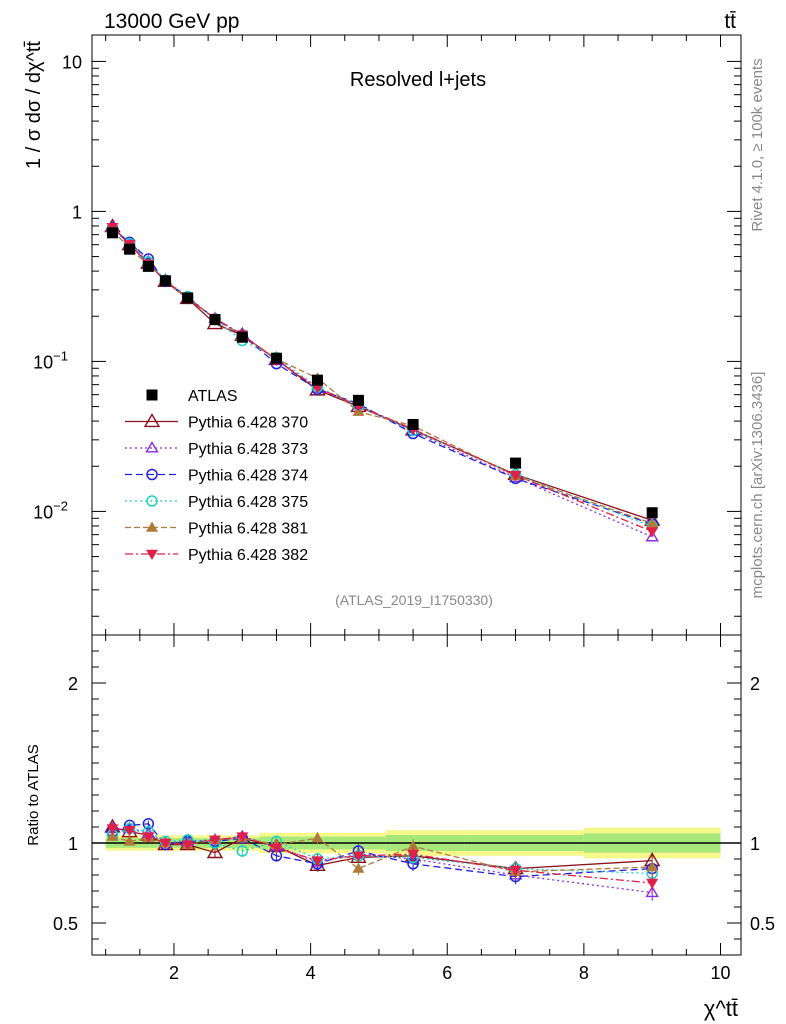 This screenshot has width=786, height=1024. Describe the element at coordinates (721, 1008) in the screenshot. I see `x-axis-label: χ^tt̄` at that location.